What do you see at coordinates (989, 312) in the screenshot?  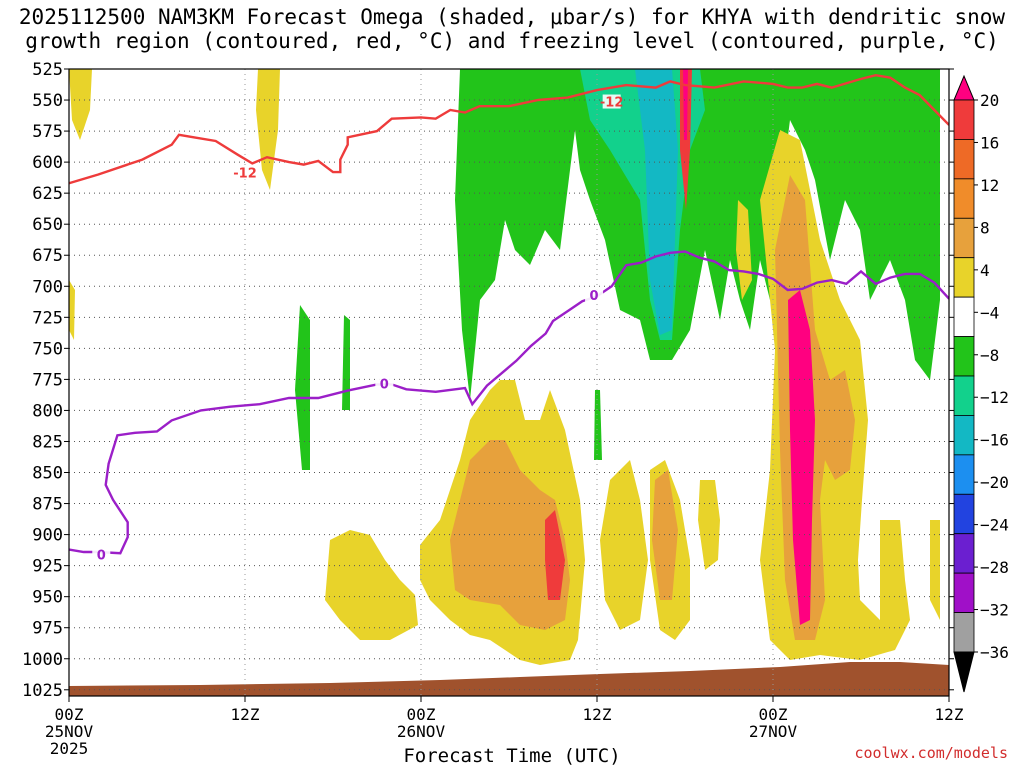 I see `colorbar-label: −4` at bounding box center [989, 312].